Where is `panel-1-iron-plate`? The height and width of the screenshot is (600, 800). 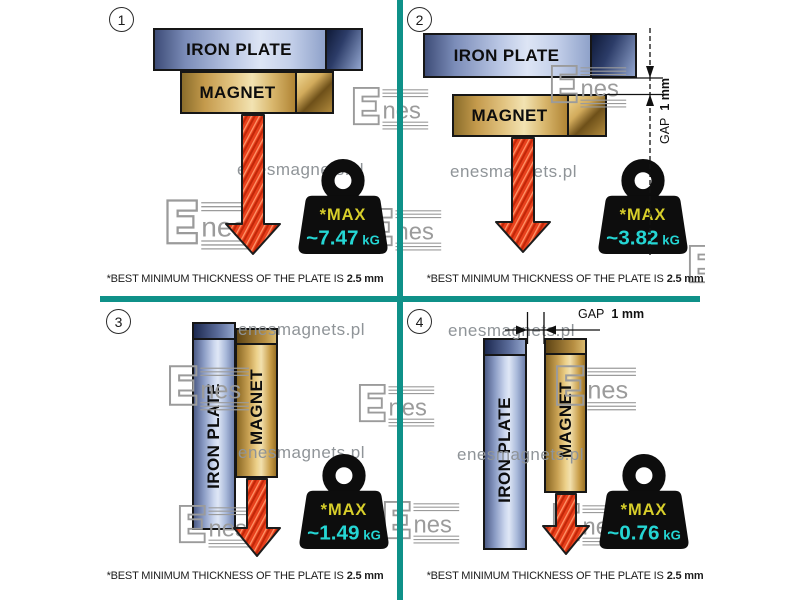 panel-1-iron-plate is located at coordinates (258, 49).